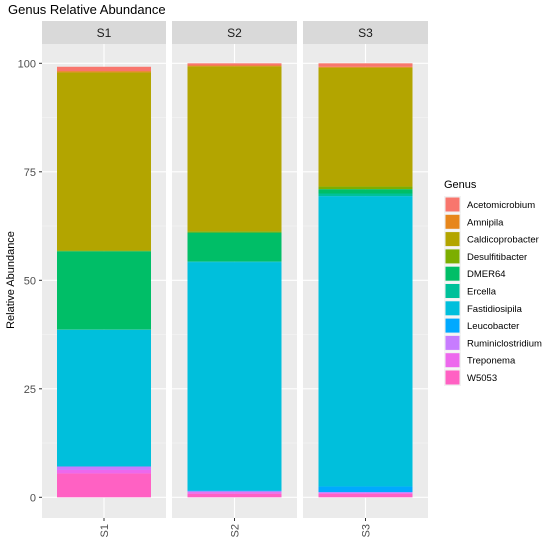 Image resolution: width=550 pixels, height=542 pixels. I want to click on bar-segment-fastidiosipila-s1, so click(104, 398).